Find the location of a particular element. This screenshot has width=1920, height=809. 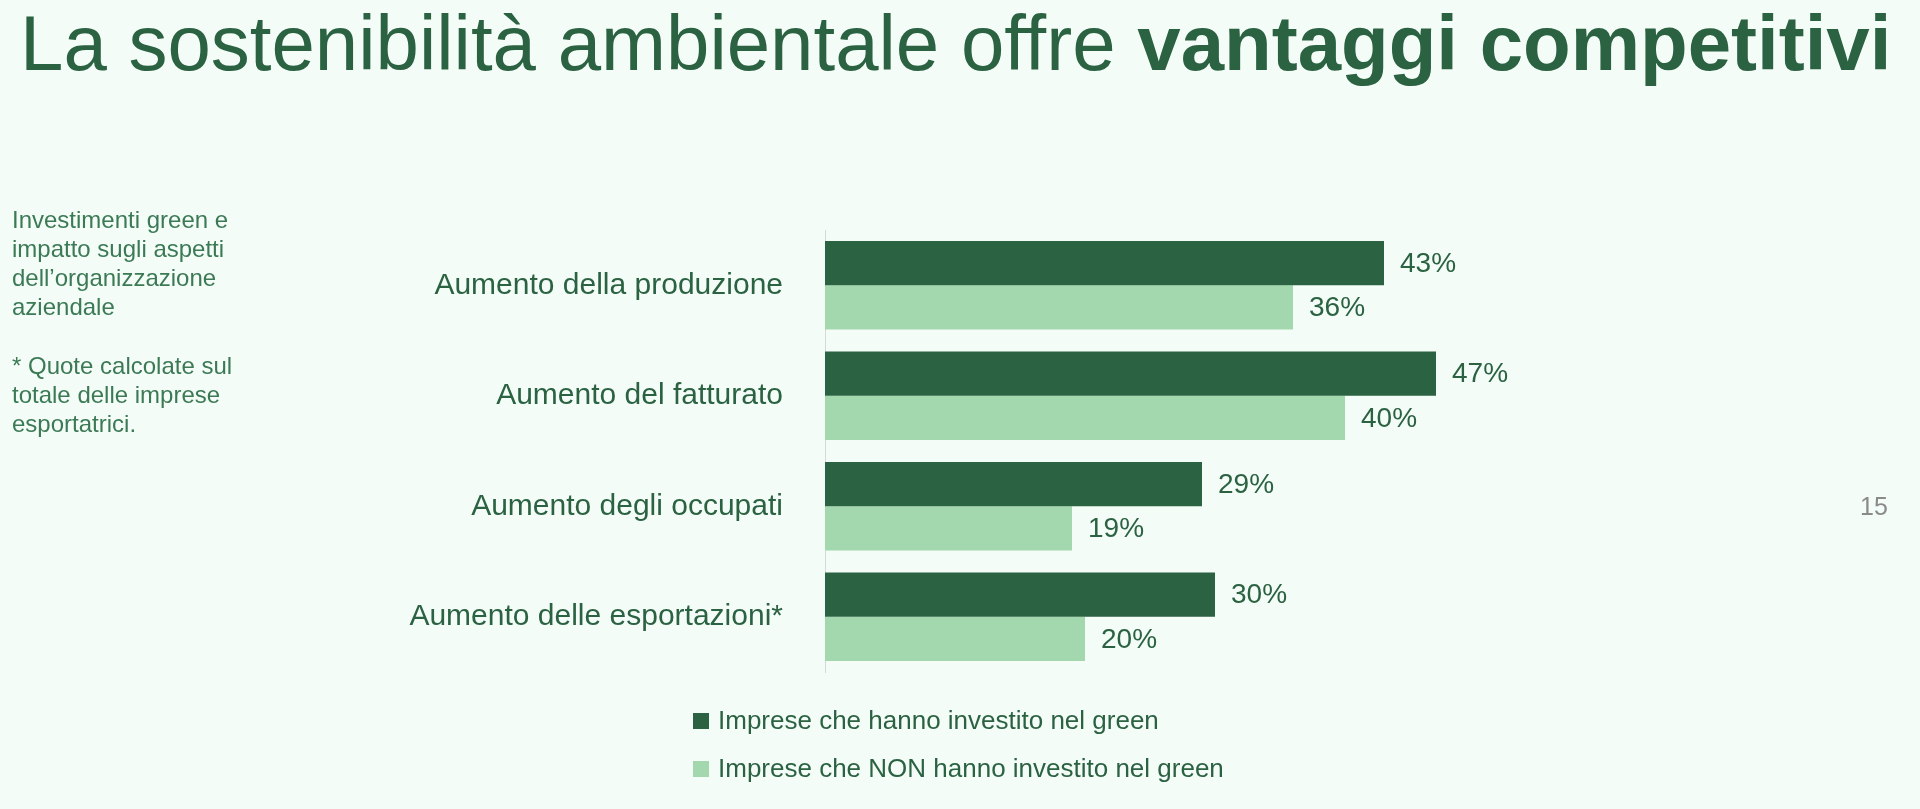

text: * Quote calcolate sul totale delle imprese esportatrici. is located at coordinates (123, 394).